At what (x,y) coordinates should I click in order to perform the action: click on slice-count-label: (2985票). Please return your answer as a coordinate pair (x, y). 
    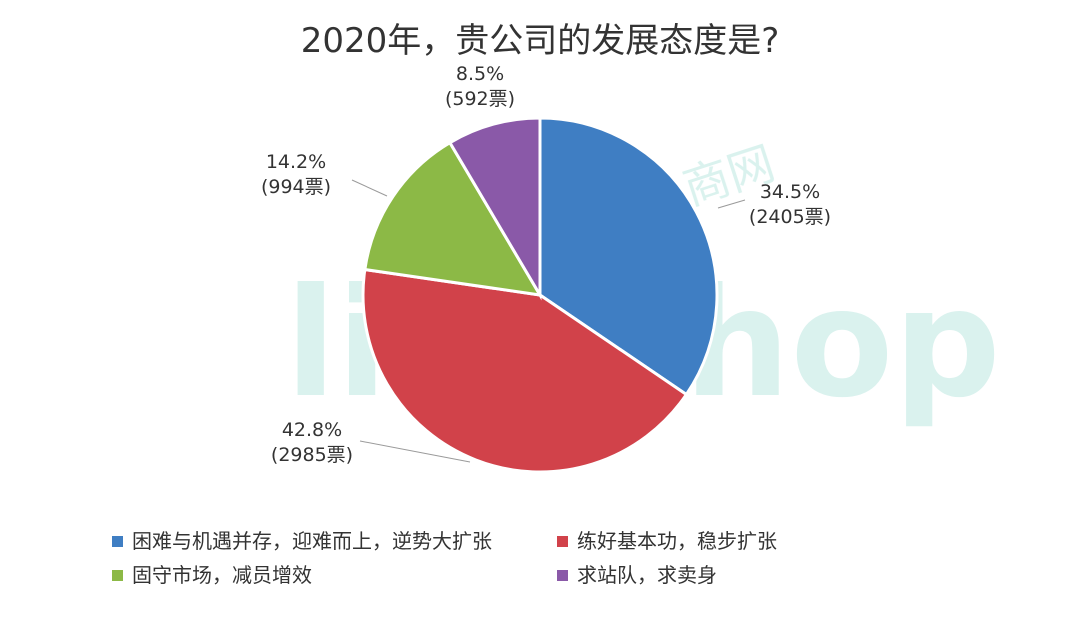
    Looking at the image, I should click on (312, 455).